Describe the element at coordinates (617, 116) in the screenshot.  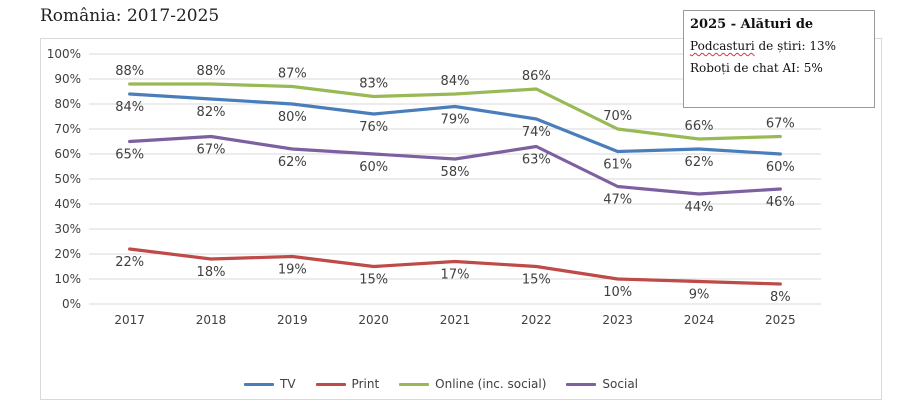
I see `data-label-online-inc-social: 70%` at that location.